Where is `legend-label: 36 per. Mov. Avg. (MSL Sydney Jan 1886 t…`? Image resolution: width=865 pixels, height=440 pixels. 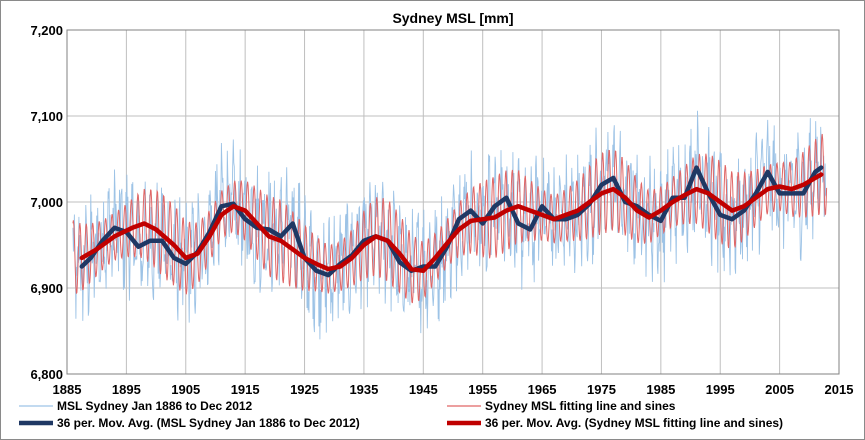
legend-label: 36 per. Mov. Avg. (MSL Sydney Jan 1886 t… is located at coordinates (208, 423).